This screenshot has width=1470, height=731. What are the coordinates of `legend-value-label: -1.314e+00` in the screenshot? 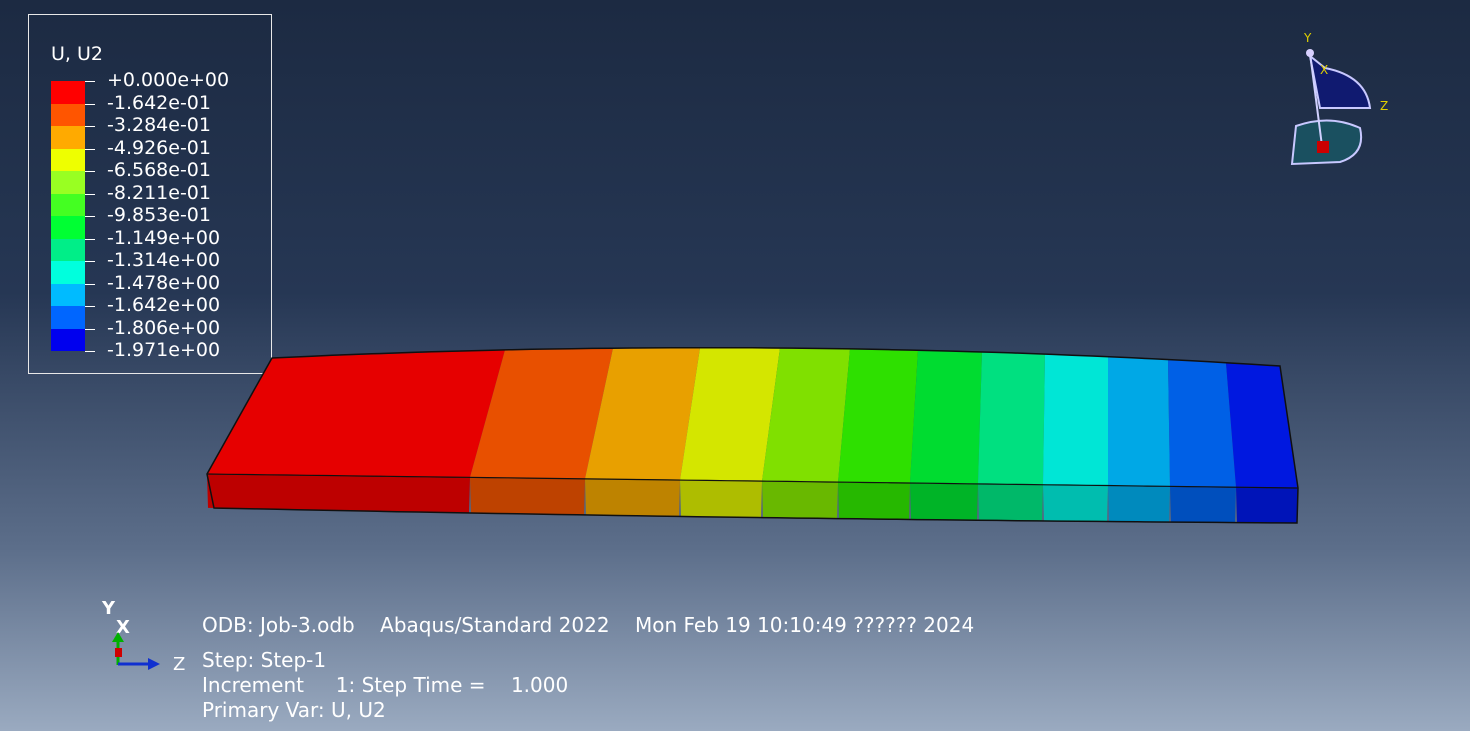 It's located at (164, 260).